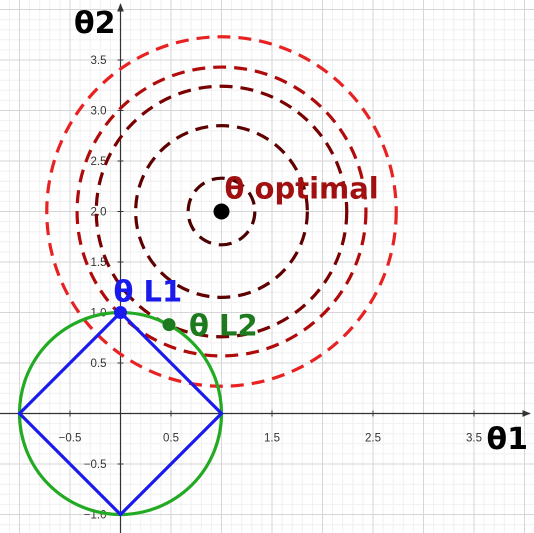 This screenshot has width=534, height=533. Describe the element at coordinates (99, 263) in the screenshot. I see `y-tick-label: 1.5` at that location.